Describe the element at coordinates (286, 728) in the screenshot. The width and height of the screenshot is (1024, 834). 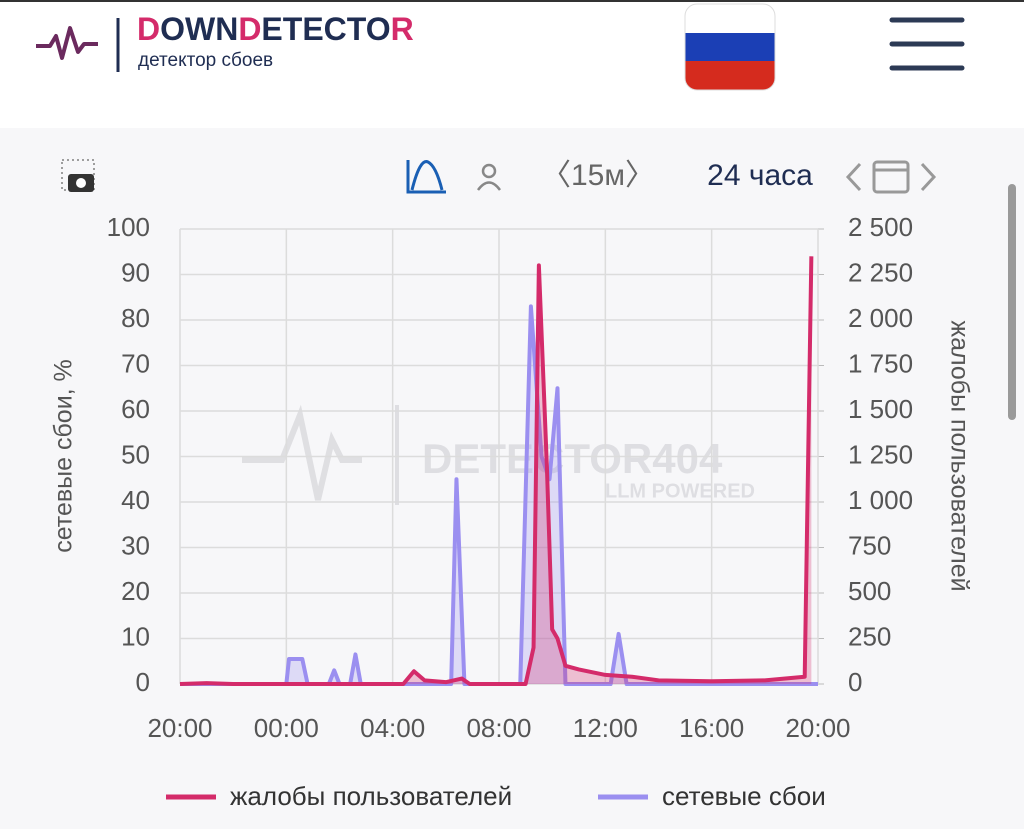
I see `x-tick-label: 00:00` at that location.